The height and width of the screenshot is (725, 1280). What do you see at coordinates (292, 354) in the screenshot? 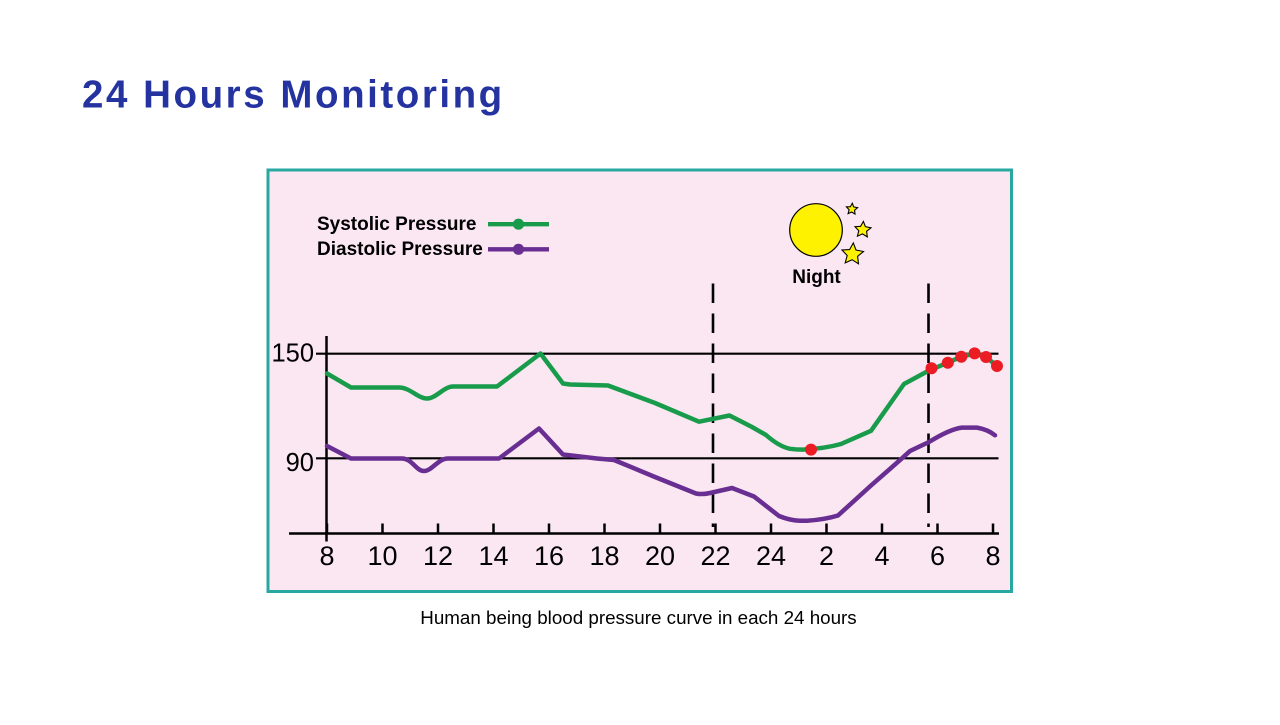
I see `svg-text: 150` at bounding box center [292, 354].